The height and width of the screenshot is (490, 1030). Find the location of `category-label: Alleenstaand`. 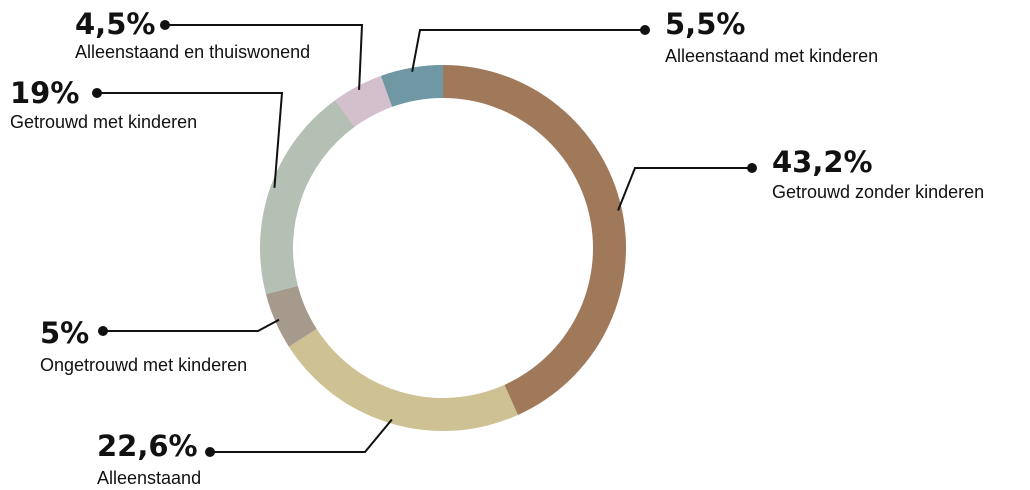

category-label: Alleenstaand is located at coordinates (149, 478).